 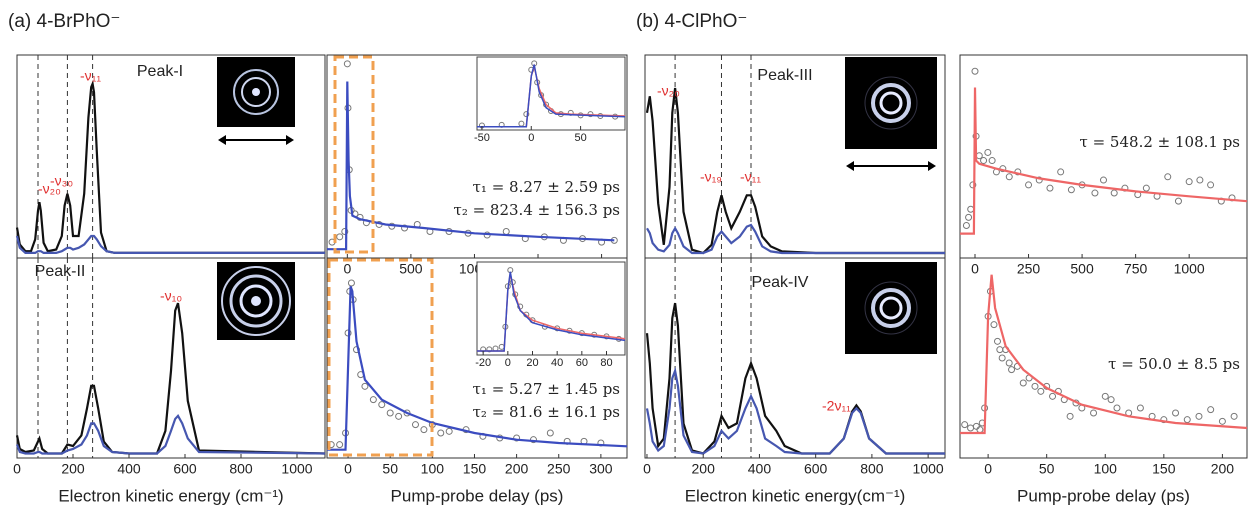 I want to click on x-tick-label: 500, so click(x=411, y=269).